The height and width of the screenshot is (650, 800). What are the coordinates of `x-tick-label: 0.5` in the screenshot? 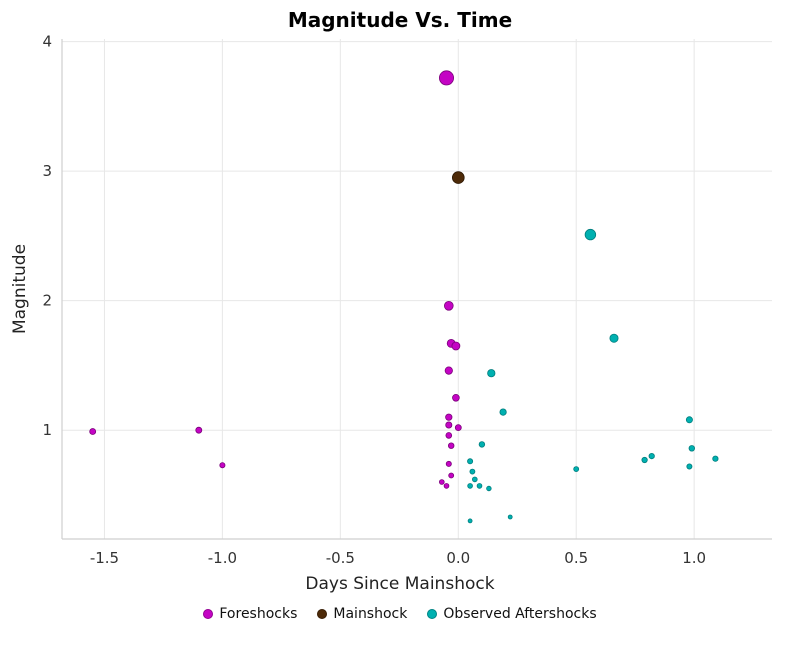 It's located at (576, 558).